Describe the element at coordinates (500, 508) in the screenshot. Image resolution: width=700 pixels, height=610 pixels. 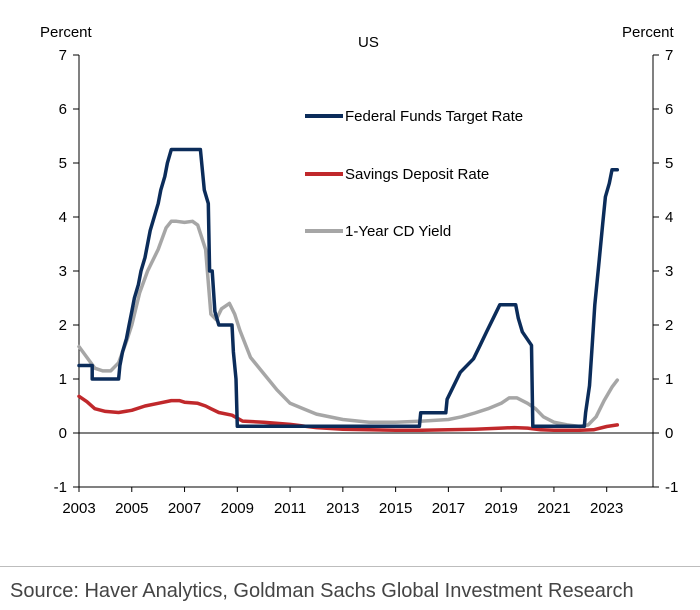
I see `x-tick-label: 2019` at that location.